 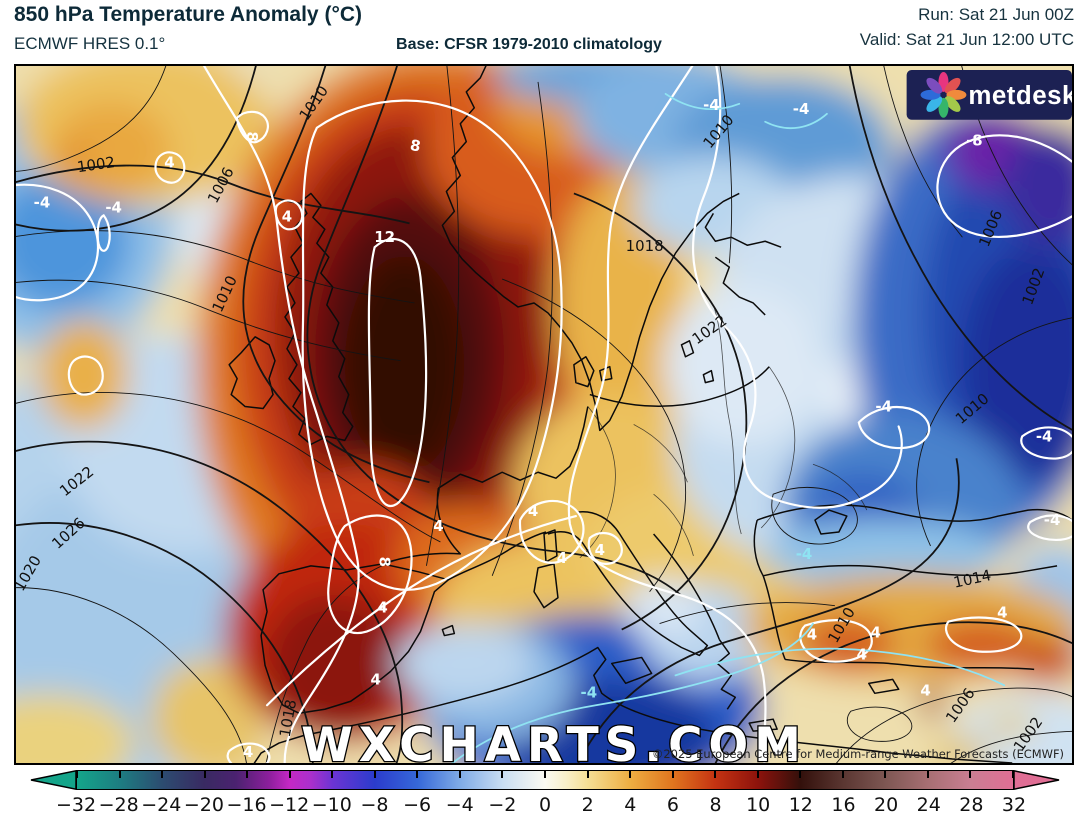 What do you see at coordinates (331, 805) in the screenshot?
I see `colorbar-tick-label: −10` at bounding box center [331, 805].